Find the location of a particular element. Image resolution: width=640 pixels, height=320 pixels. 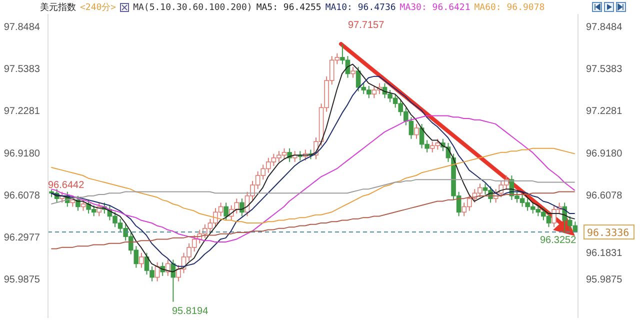

y2-tick-label: 97.8484 is located at coordinates (604, 27).